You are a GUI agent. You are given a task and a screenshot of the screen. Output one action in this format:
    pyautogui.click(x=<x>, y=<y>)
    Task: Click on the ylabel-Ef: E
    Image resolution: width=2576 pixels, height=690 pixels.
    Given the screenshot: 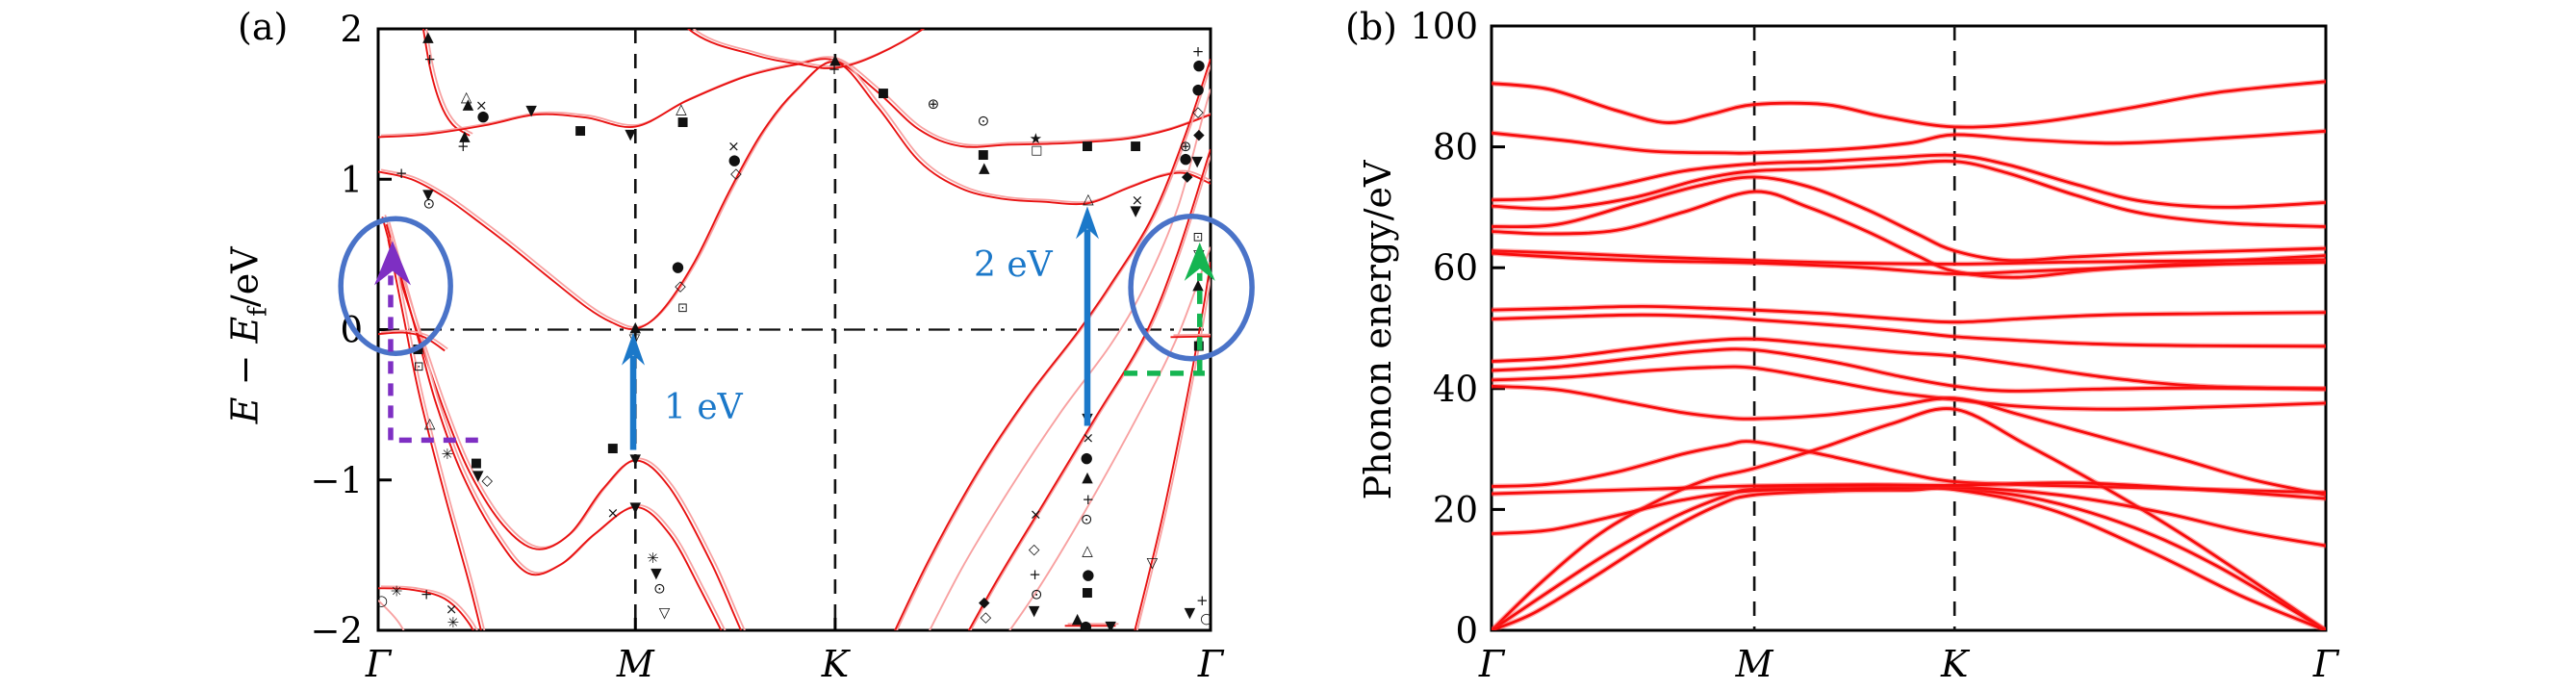 What is the action you would take?
    pyautogui.click(x=245, y=330)
    